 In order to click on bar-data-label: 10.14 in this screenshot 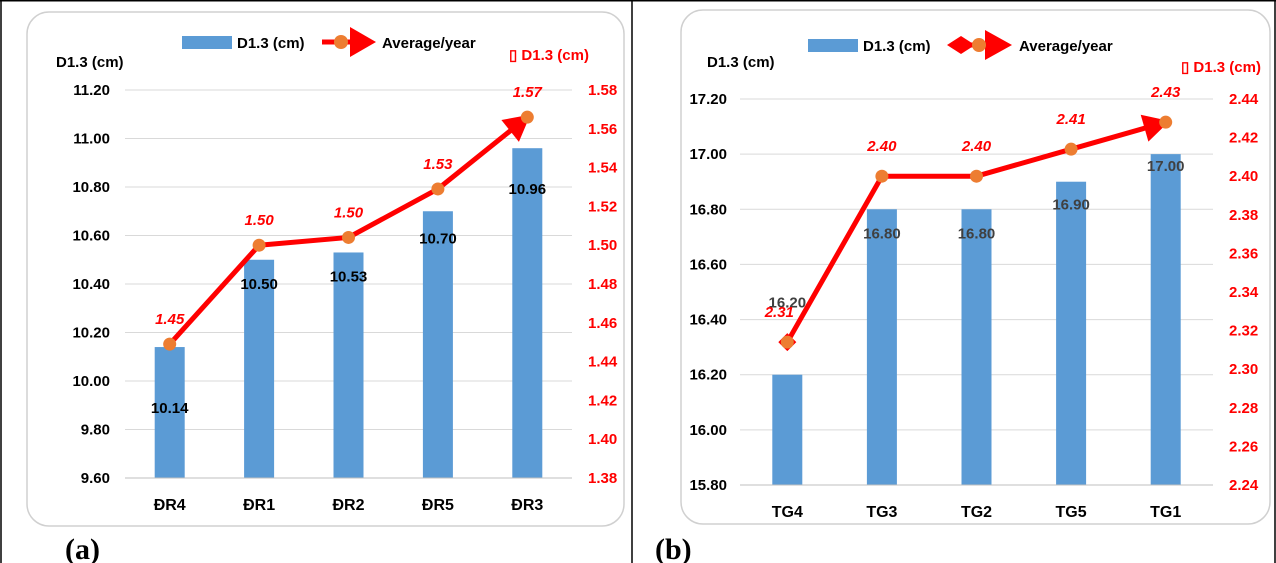, I will do `click(170, 408)`.